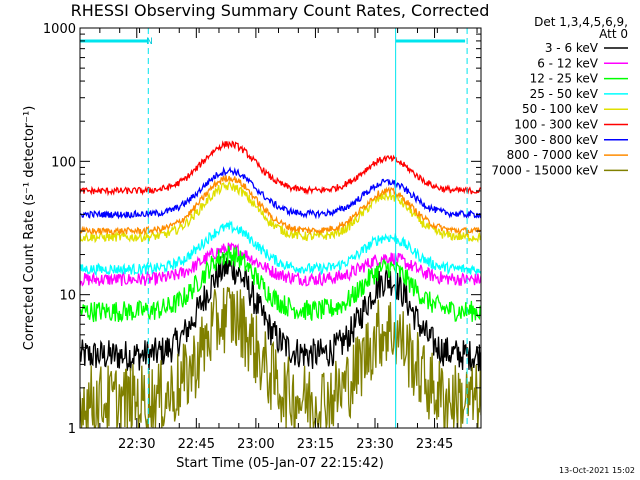 The image size is (640, 480). Describe the element at coordinates (67, 296) in the screenshot. I see `y-tick-label: 10` at that location.